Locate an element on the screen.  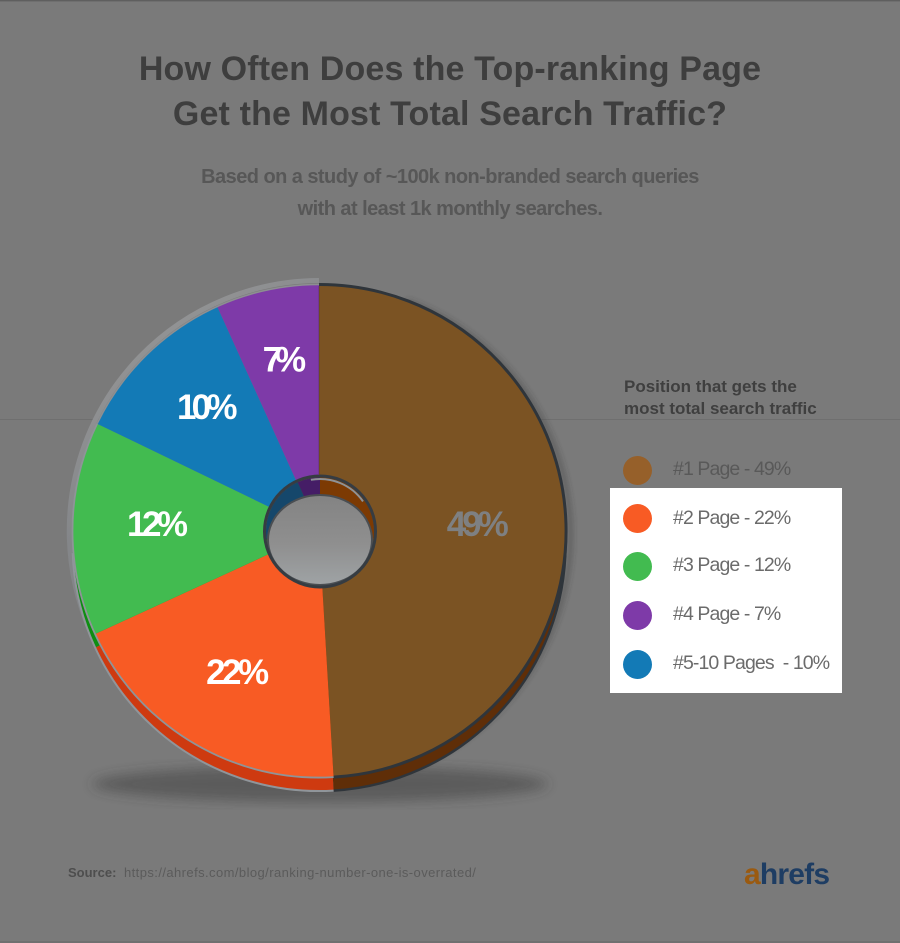
svg-text: 22% is located at coordinates (237, 672).